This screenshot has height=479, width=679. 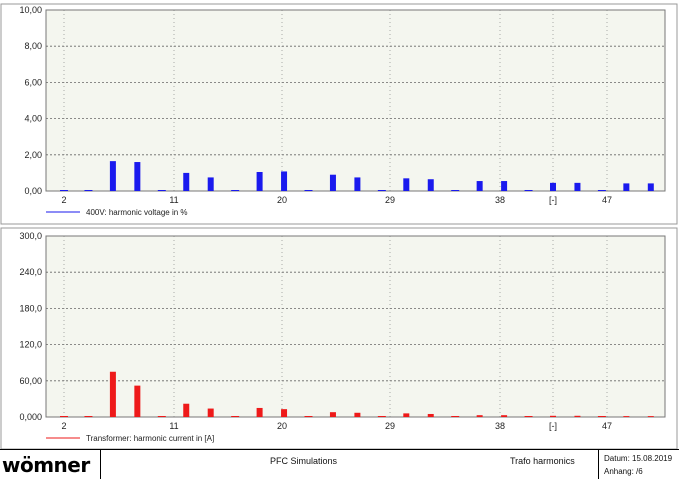 I want to click on y-tick-label: 60,00, so click(x=30, y=381).